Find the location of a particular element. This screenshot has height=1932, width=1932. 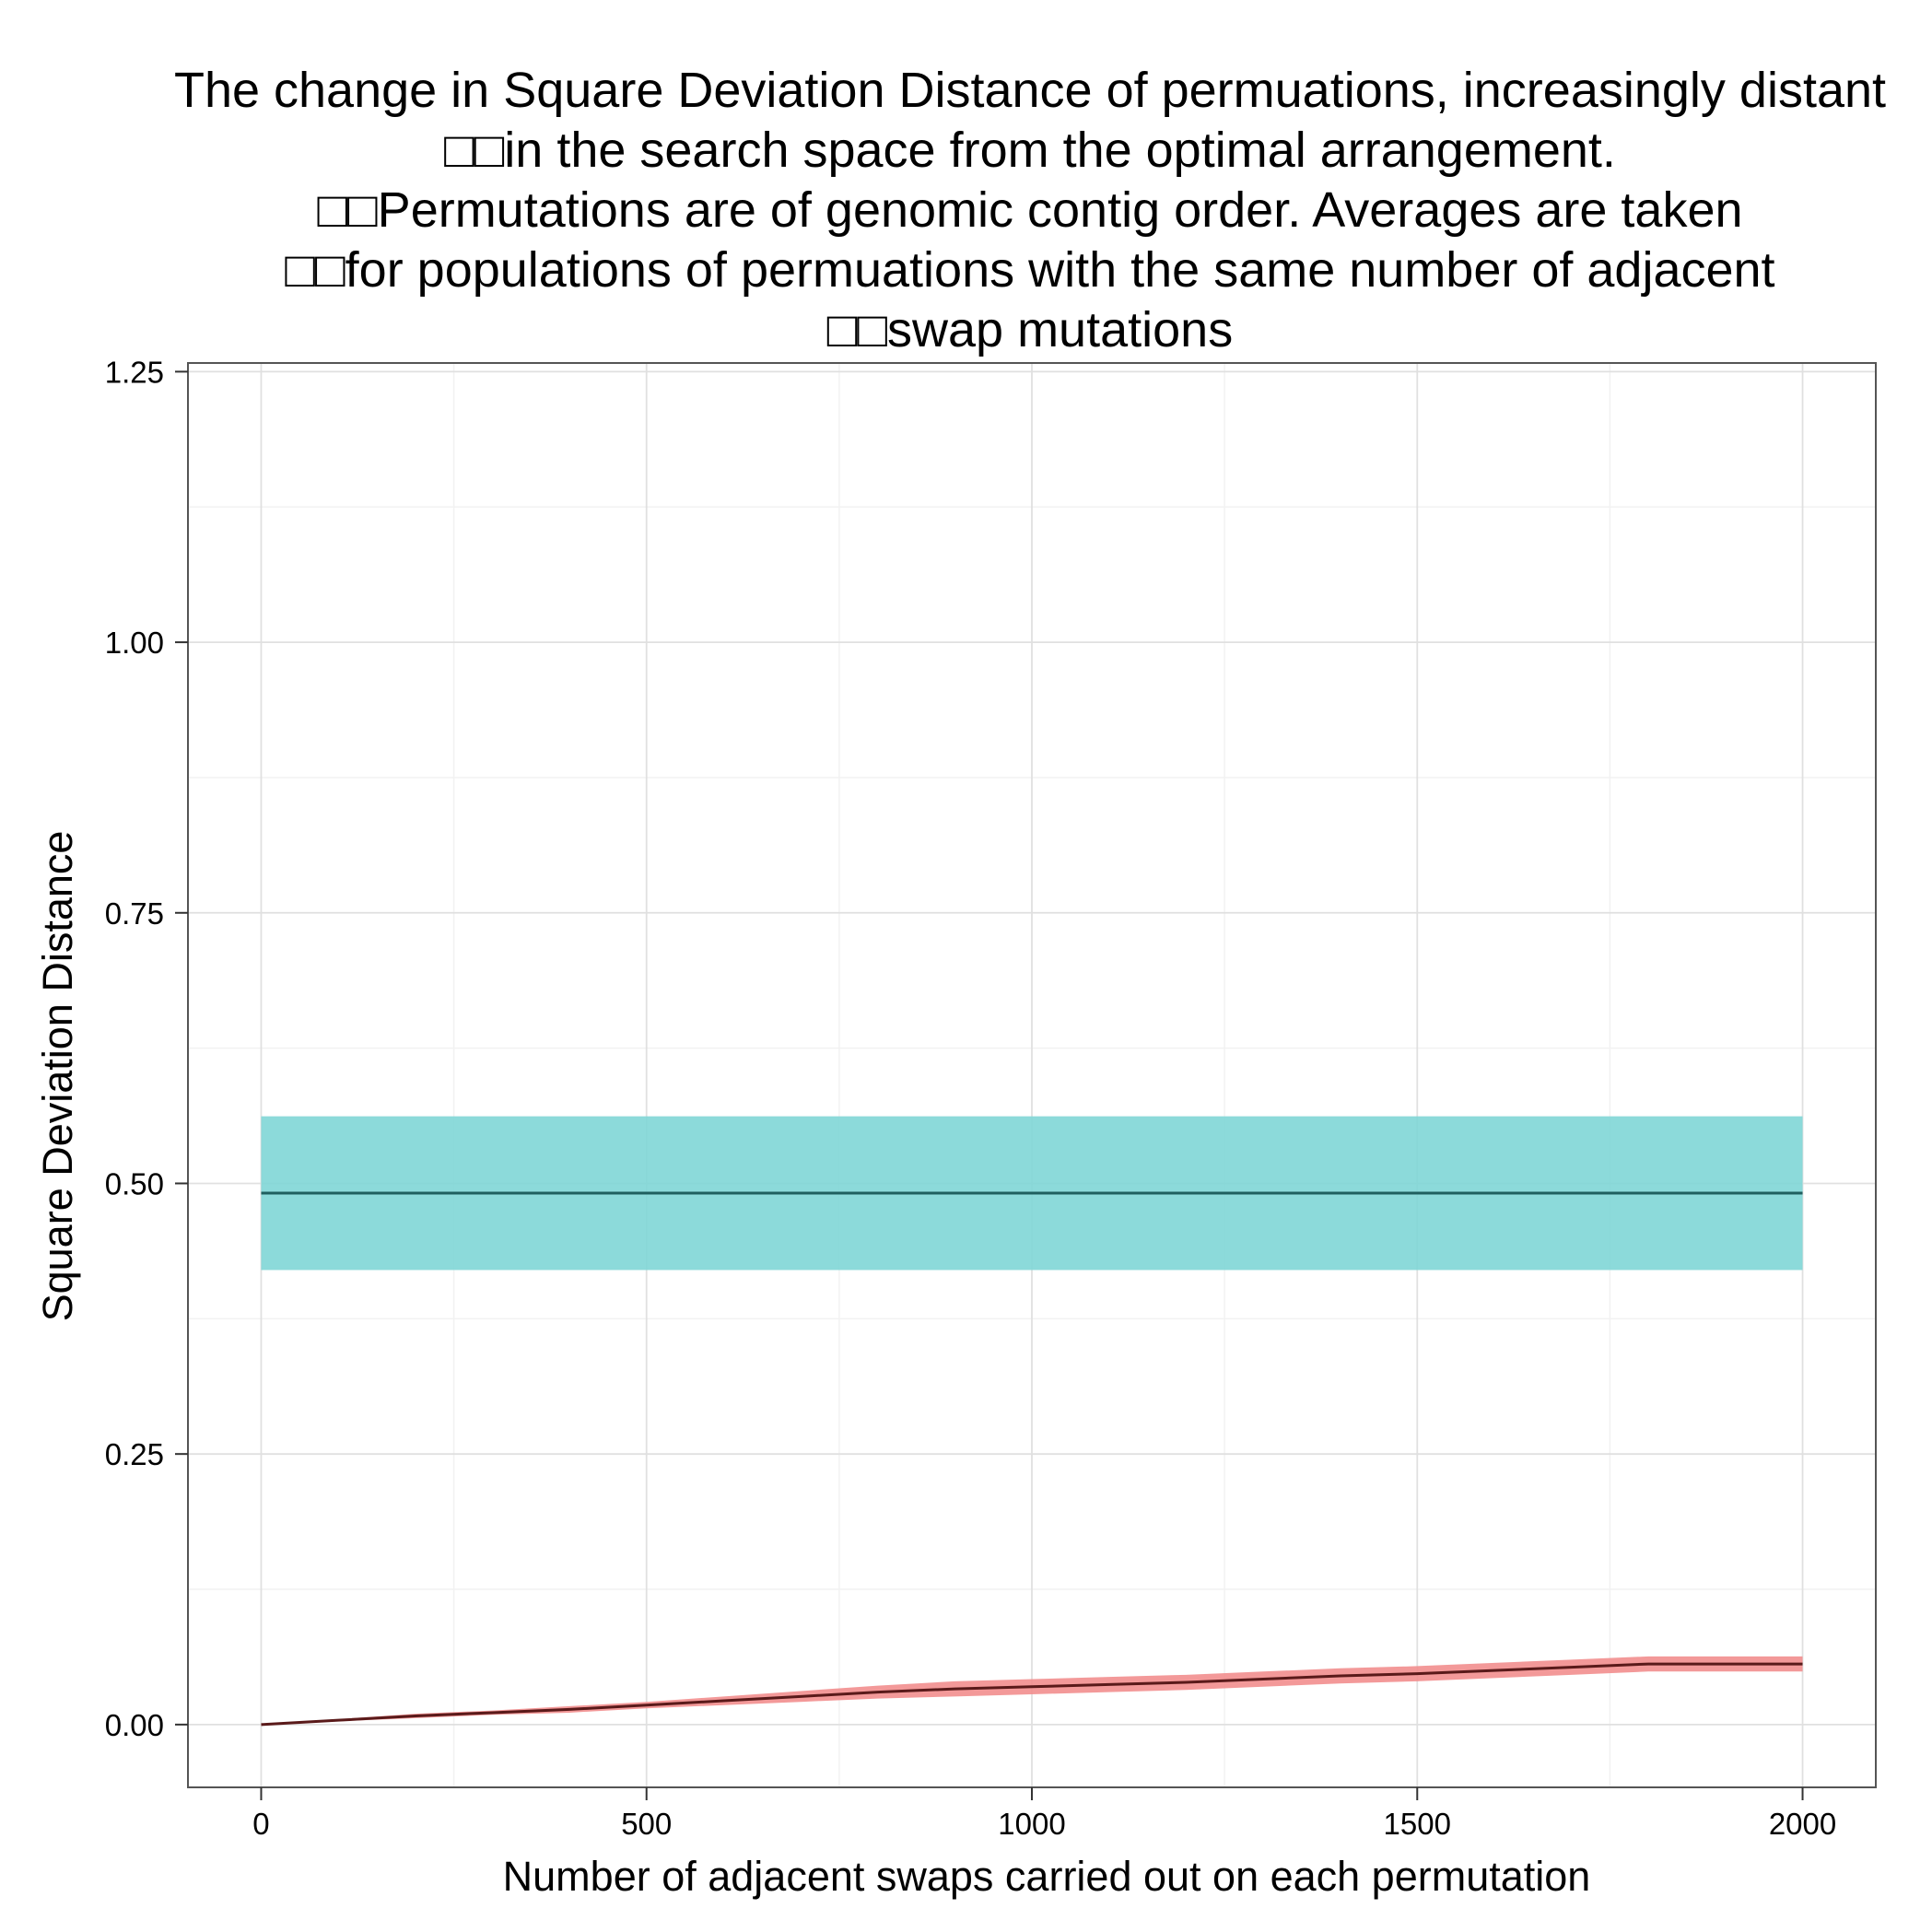

y-tick-label: 0.50 is located at coordinates (134, 1183).